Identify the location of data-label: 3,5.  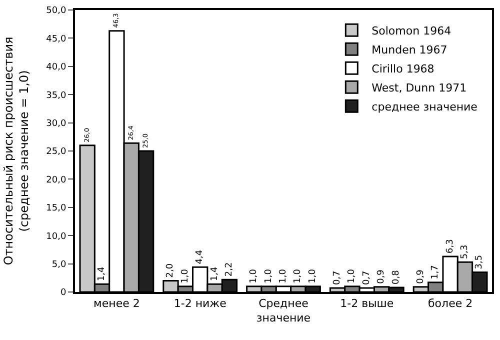
(479, 262).